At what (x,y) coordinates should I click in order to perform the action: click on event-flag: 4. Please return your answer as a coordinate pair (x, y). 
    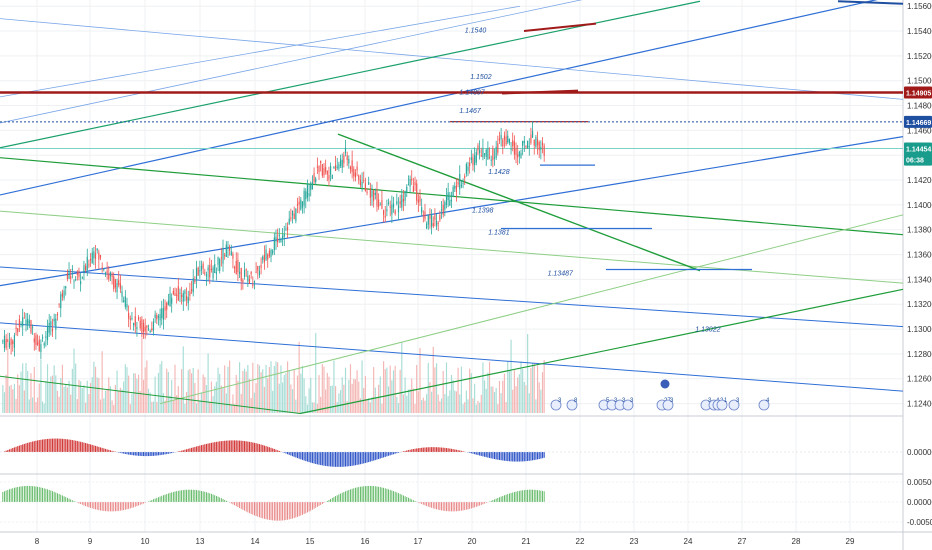
    Looking at the image, I should click on (764, 404).